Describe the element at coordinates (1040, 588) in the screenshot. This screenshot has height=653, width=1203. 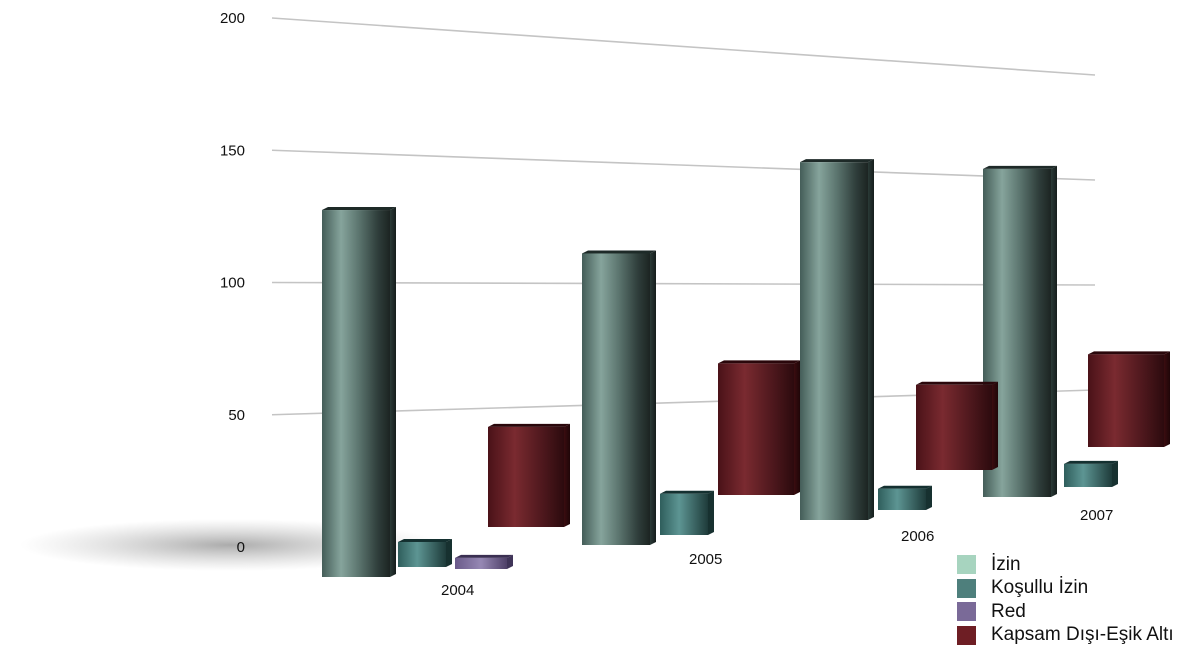
I see `legend-label-kosullu-izin: Koşullu İzin` at that location.